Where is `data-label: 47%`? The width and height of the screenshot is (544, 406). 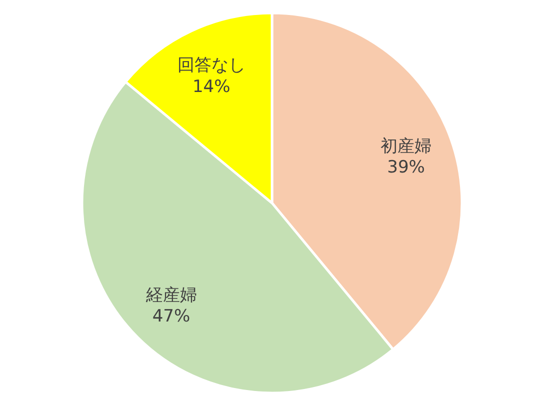
data-label: 47% is located at coordinates (171, 316).